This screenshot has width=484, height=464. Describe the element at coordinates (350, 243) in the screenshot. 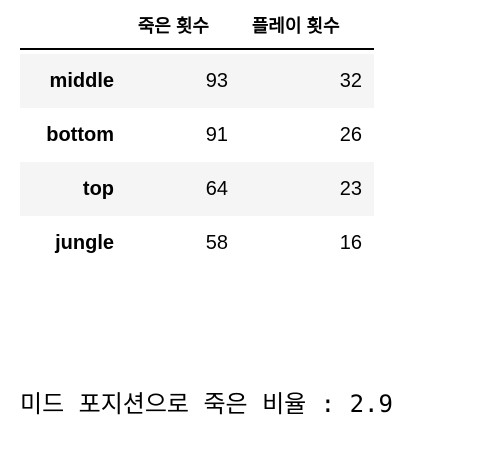

I see `cell-plays: 16` at that location.